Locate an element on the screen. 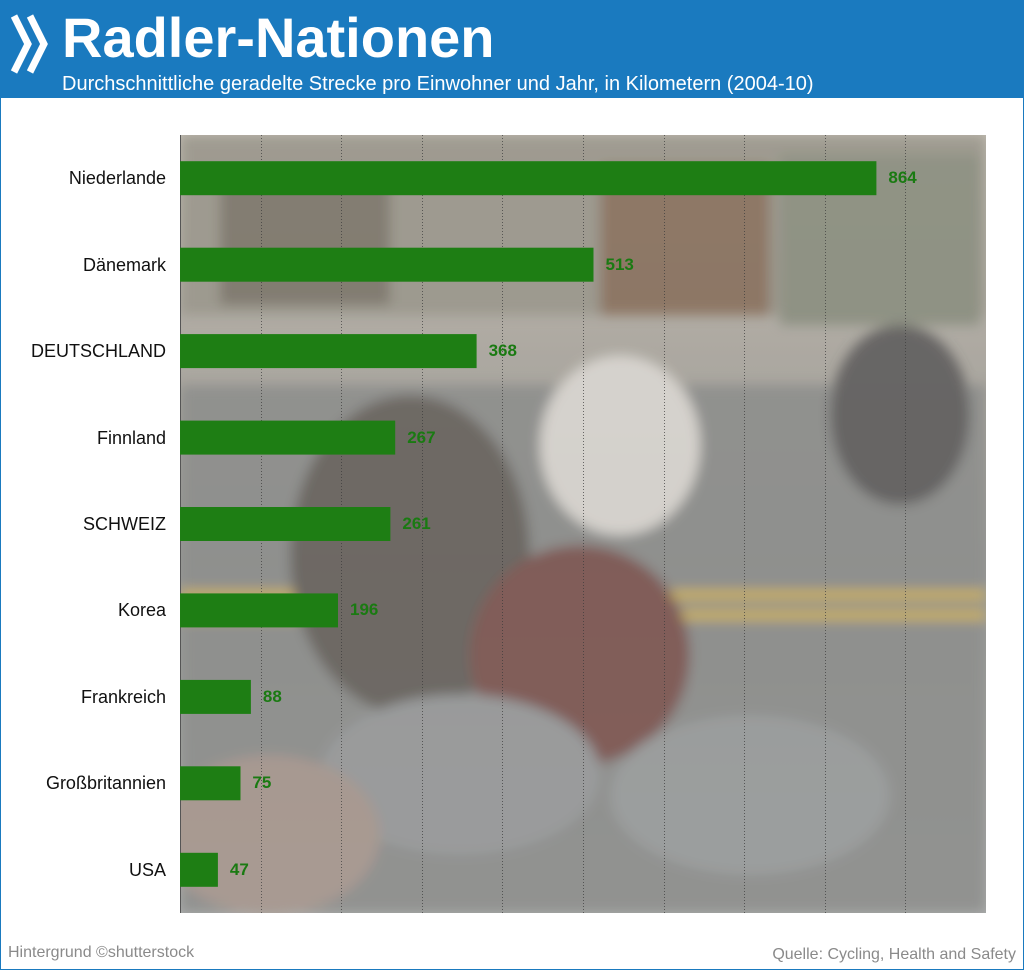 The width and height of the screenshot is (1024, 970). category-label: Niederlande is located at coordinates (117, 178).